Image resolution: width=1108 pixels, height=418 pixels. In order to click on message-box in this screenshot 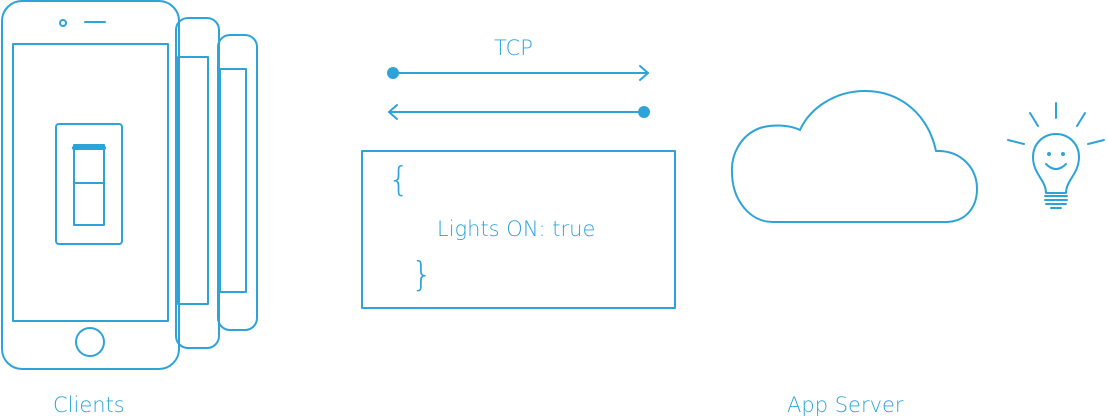, I will do `click(518, 229)`.